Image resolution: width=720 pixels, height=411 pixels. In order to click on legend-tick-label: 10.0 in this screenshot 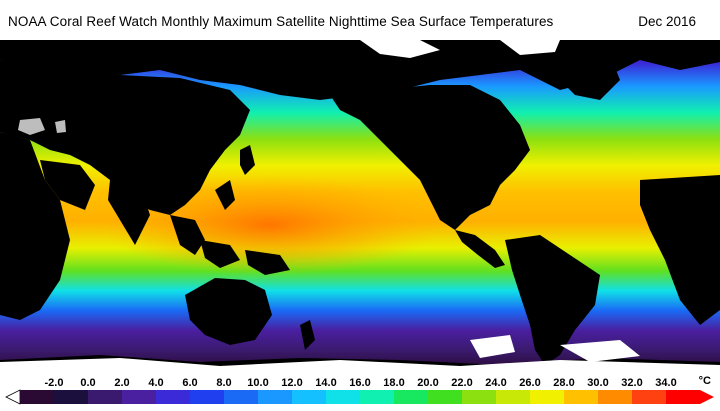, I will do `click(257, 383)`.